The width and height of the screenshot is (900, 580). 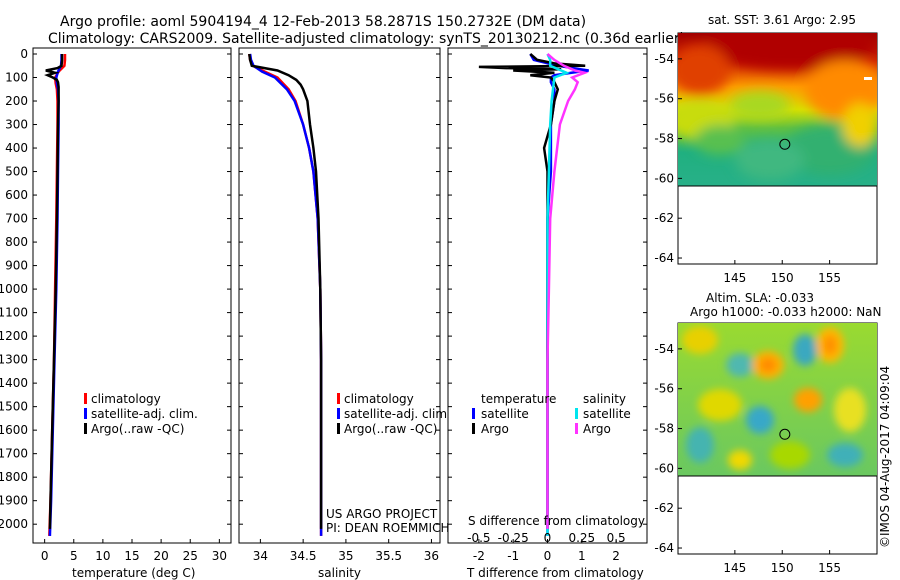 I want to click on s-difference-ticks: -0.5 -0.25 0 0.25 0.5, so click(x=546, y=538).